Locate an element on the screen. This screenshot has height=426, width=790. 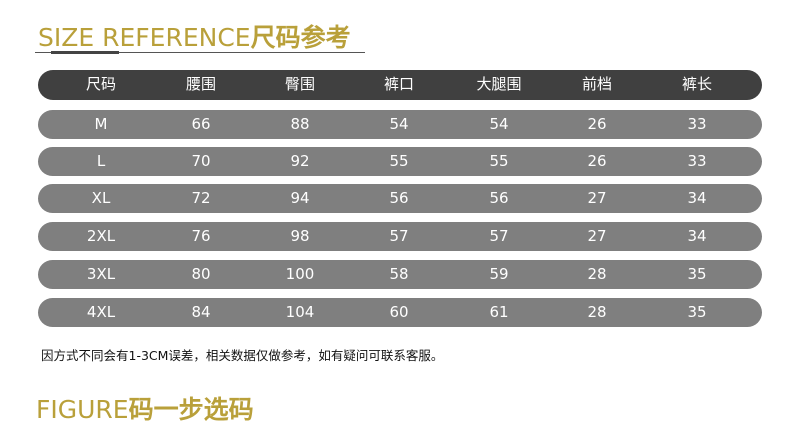
divider-accent is located at coordinates (85, 52).